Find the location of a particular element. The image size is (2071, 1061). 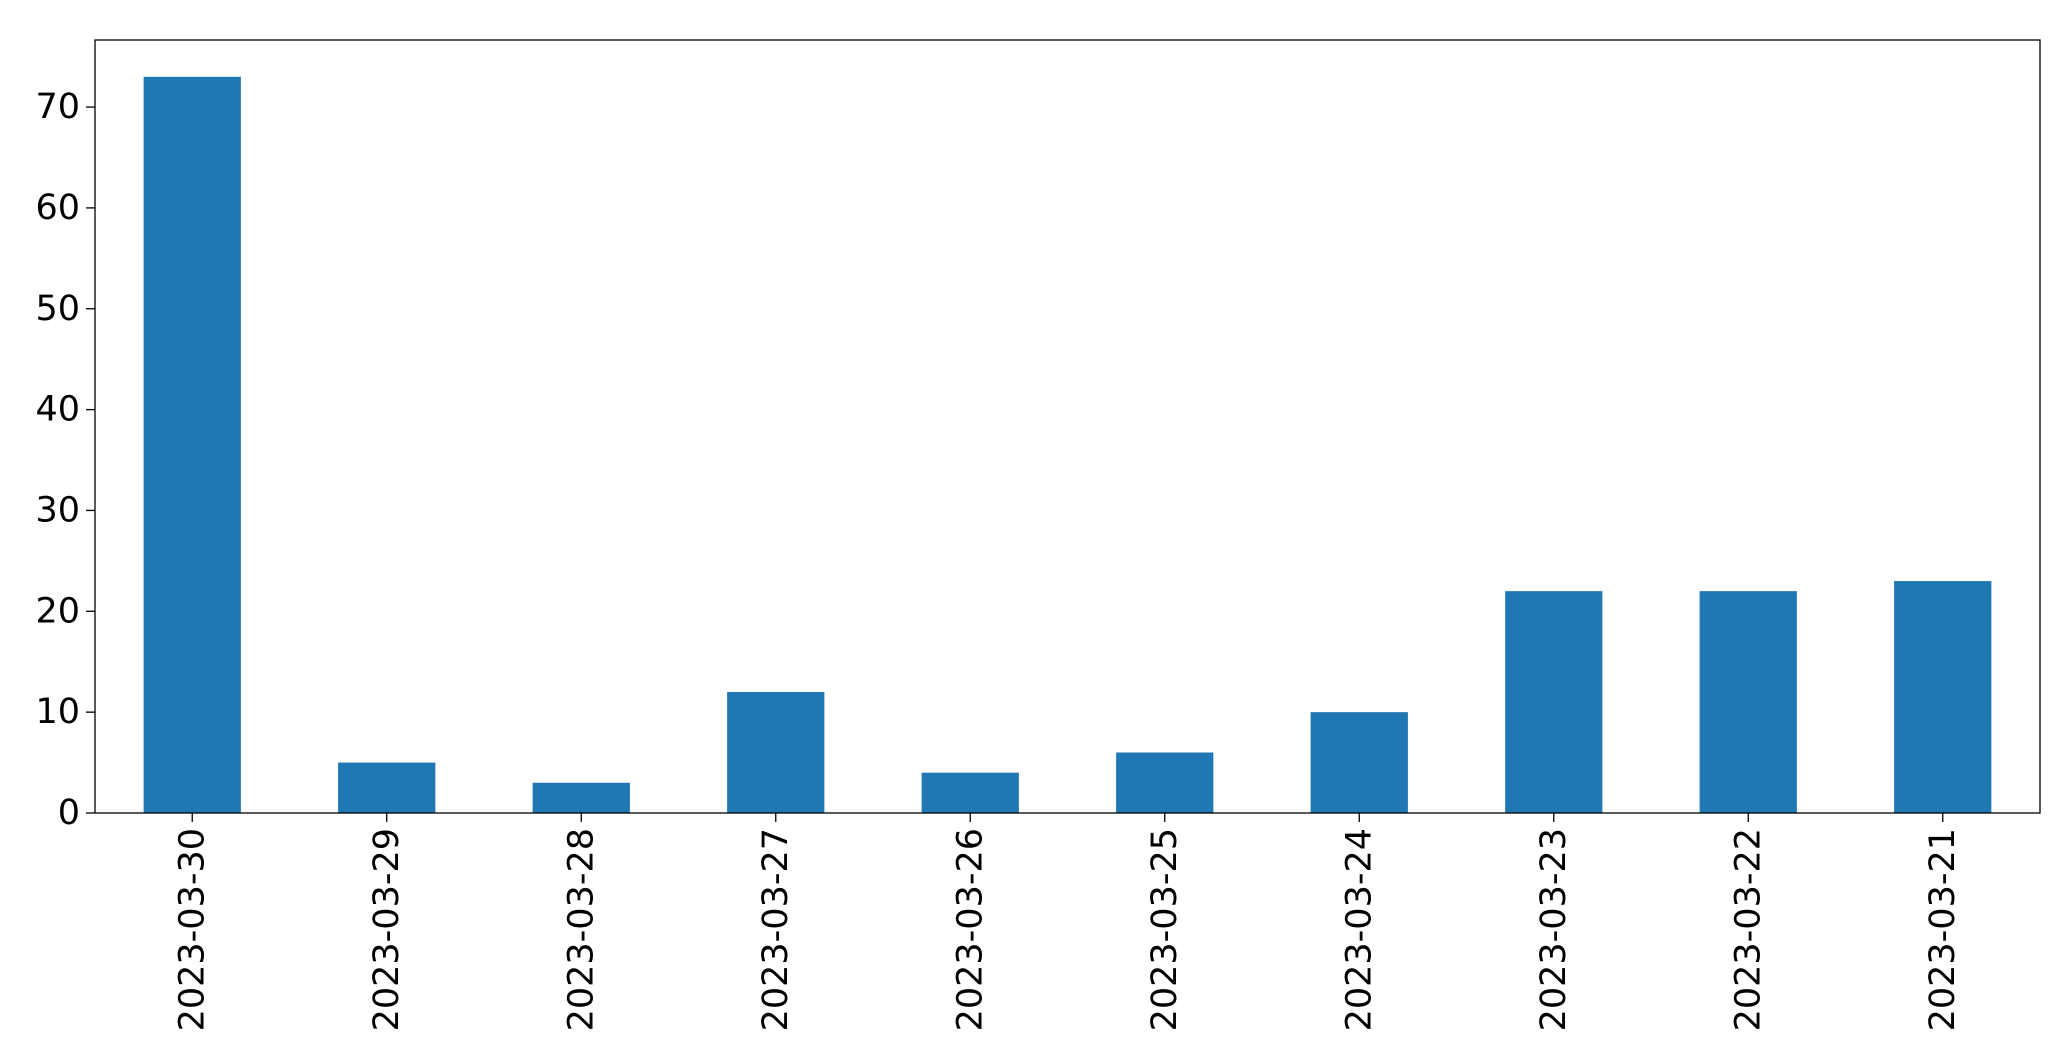

x-tick-label: 2023-03-29 is located at coordinates (387, 929).